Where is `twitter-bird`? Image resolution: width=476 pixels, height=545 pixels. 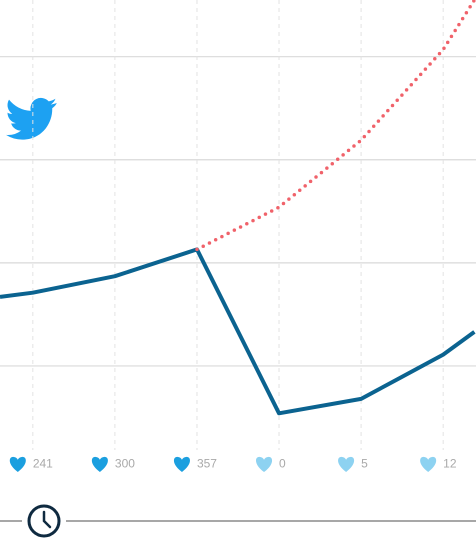 twitter-bird is located at coordinates (31, 118).